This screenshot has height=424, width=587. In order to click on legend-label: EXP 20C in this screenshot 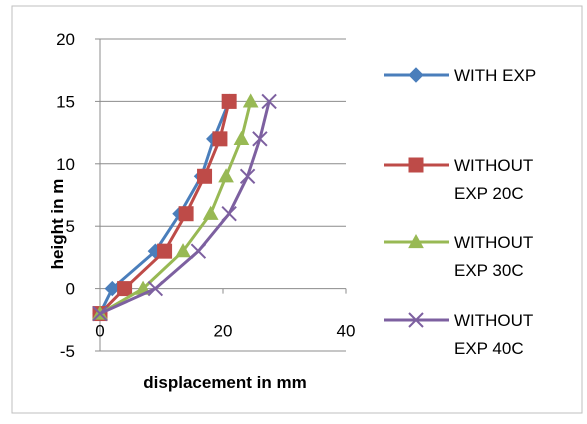, I will do `click(489, 193)`.